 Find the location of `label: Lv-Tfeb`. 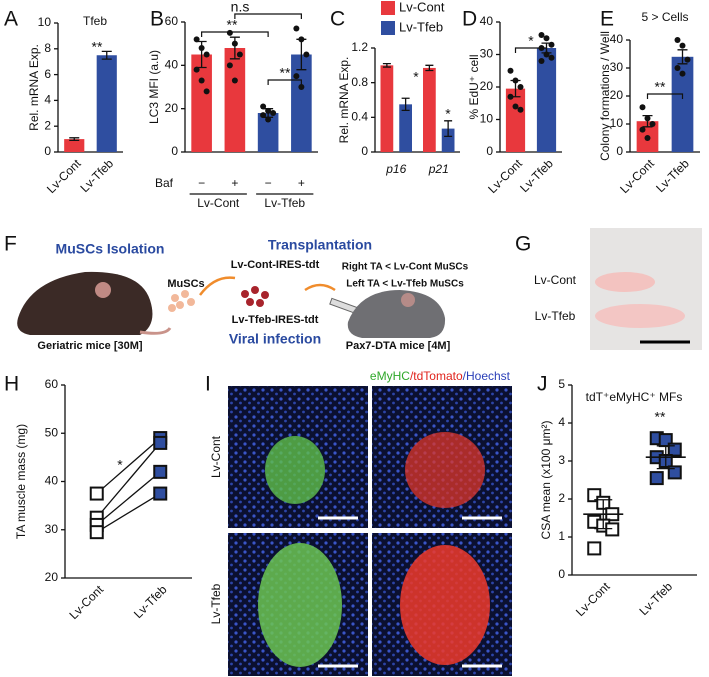

label: Lv-Tfeb is located at coordinates (555, 316).